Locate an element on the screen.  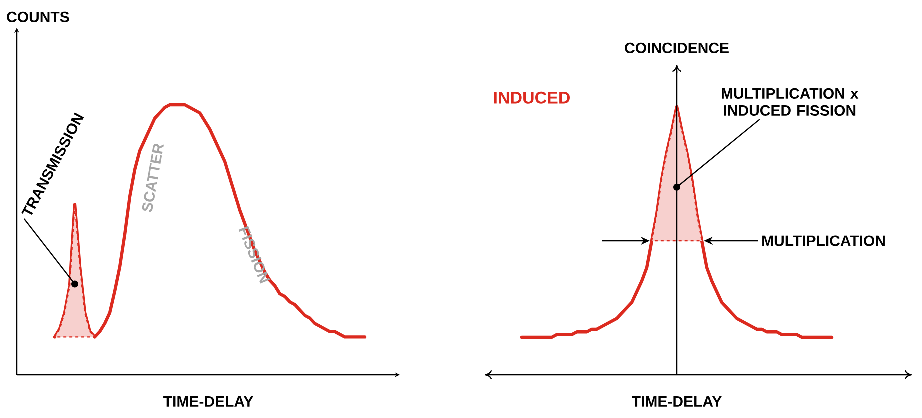
annotation: SCATTER is located at coordinates (153, 178).